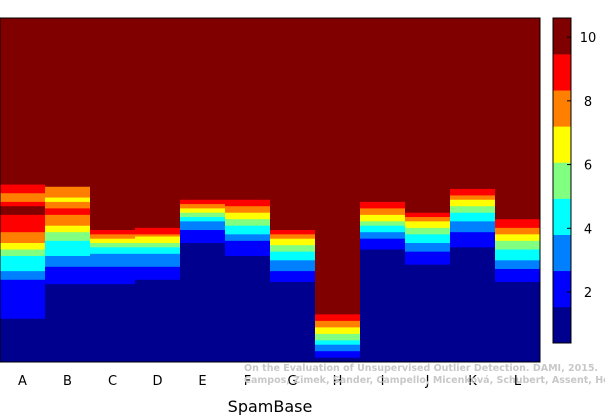  I want to click on x-axis-ticks: A B C D E F G H I J K L, so click(270, 381).